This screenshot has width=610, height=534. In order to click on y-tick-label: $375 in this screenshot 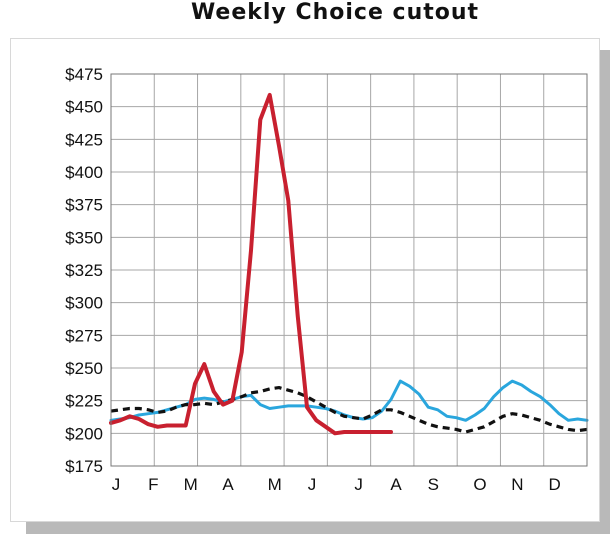, I will do `click(84, 205)`.